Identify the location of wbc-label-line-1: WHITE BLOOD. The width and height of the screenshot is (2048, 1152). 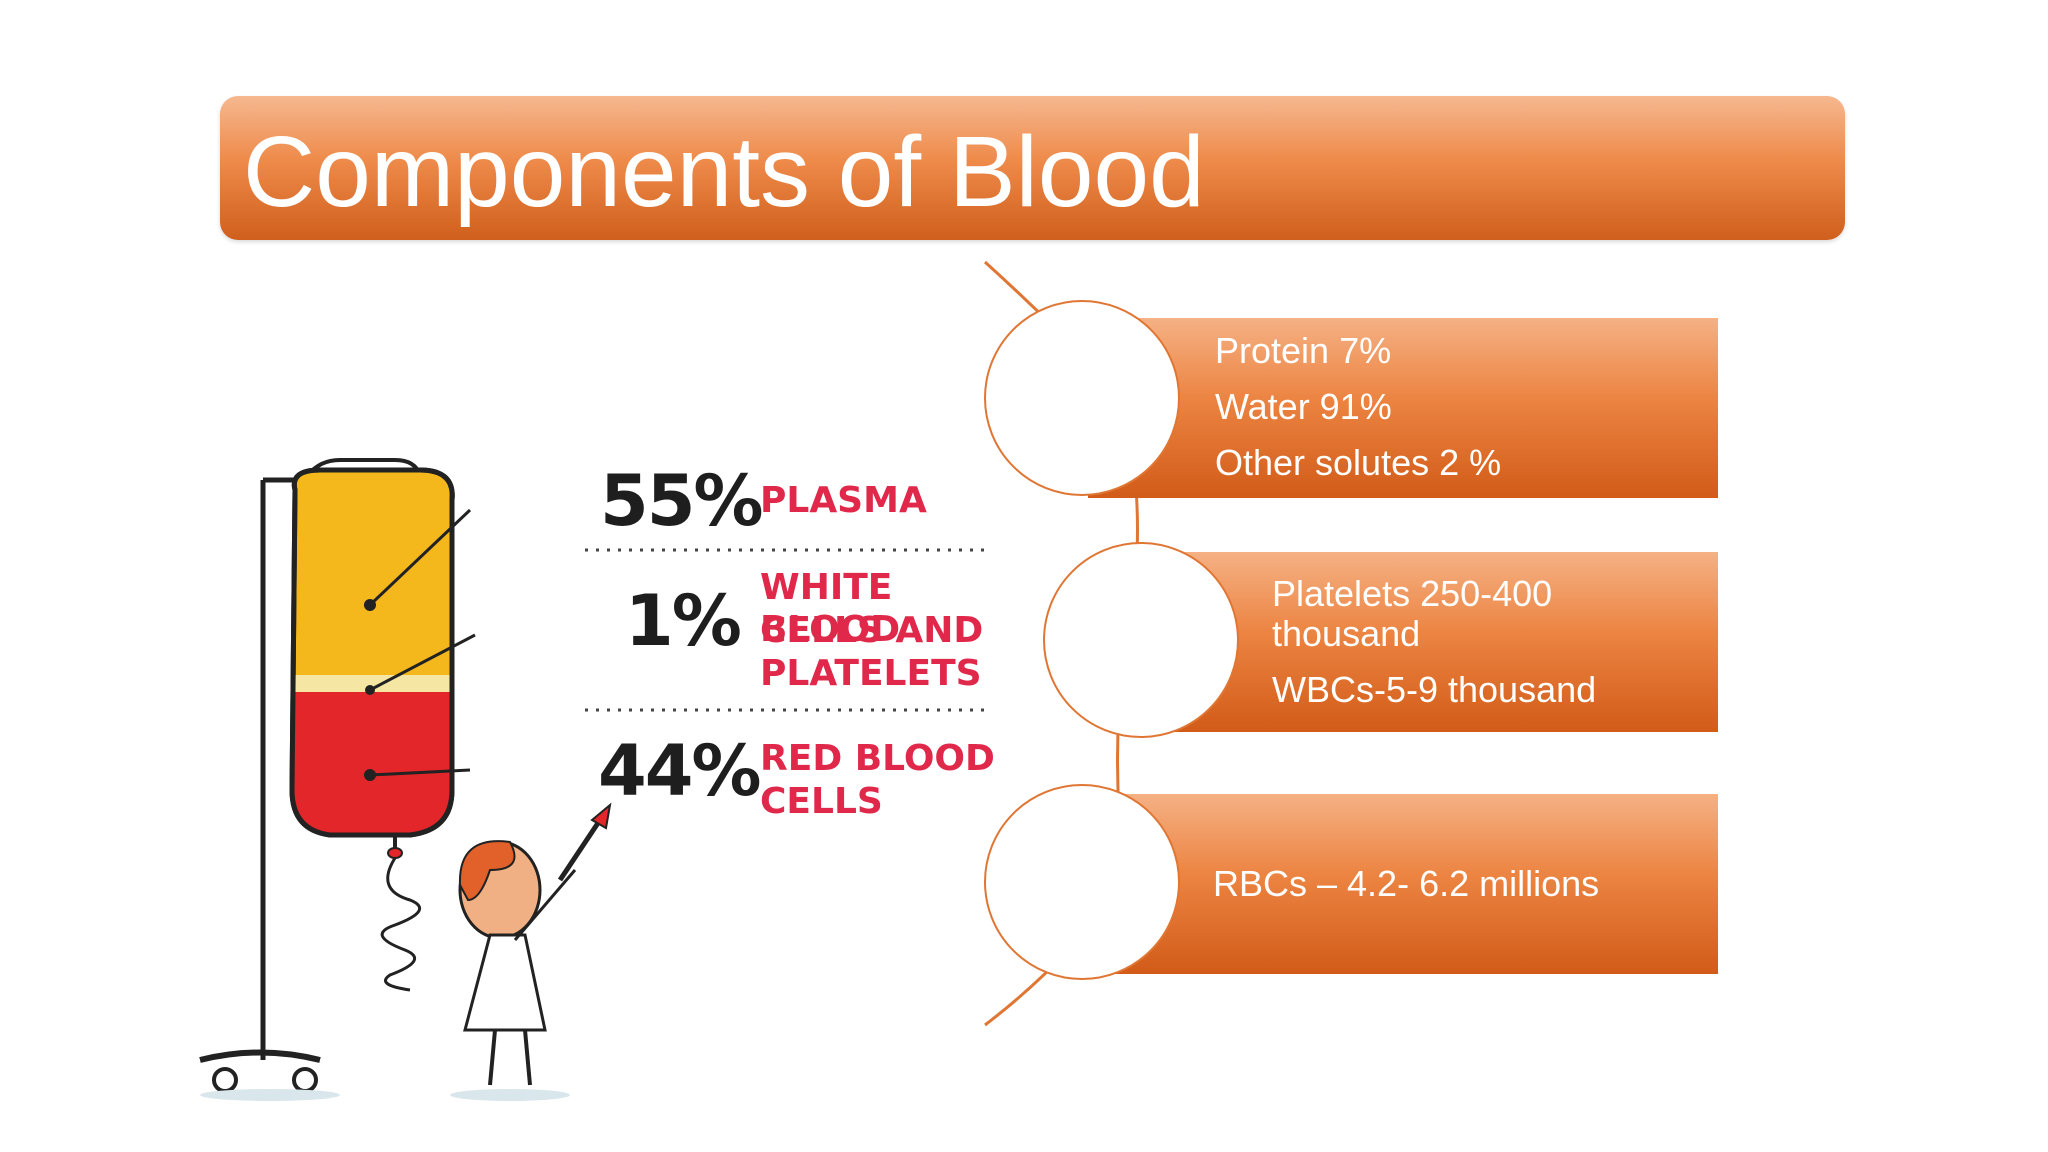
(830, 608).